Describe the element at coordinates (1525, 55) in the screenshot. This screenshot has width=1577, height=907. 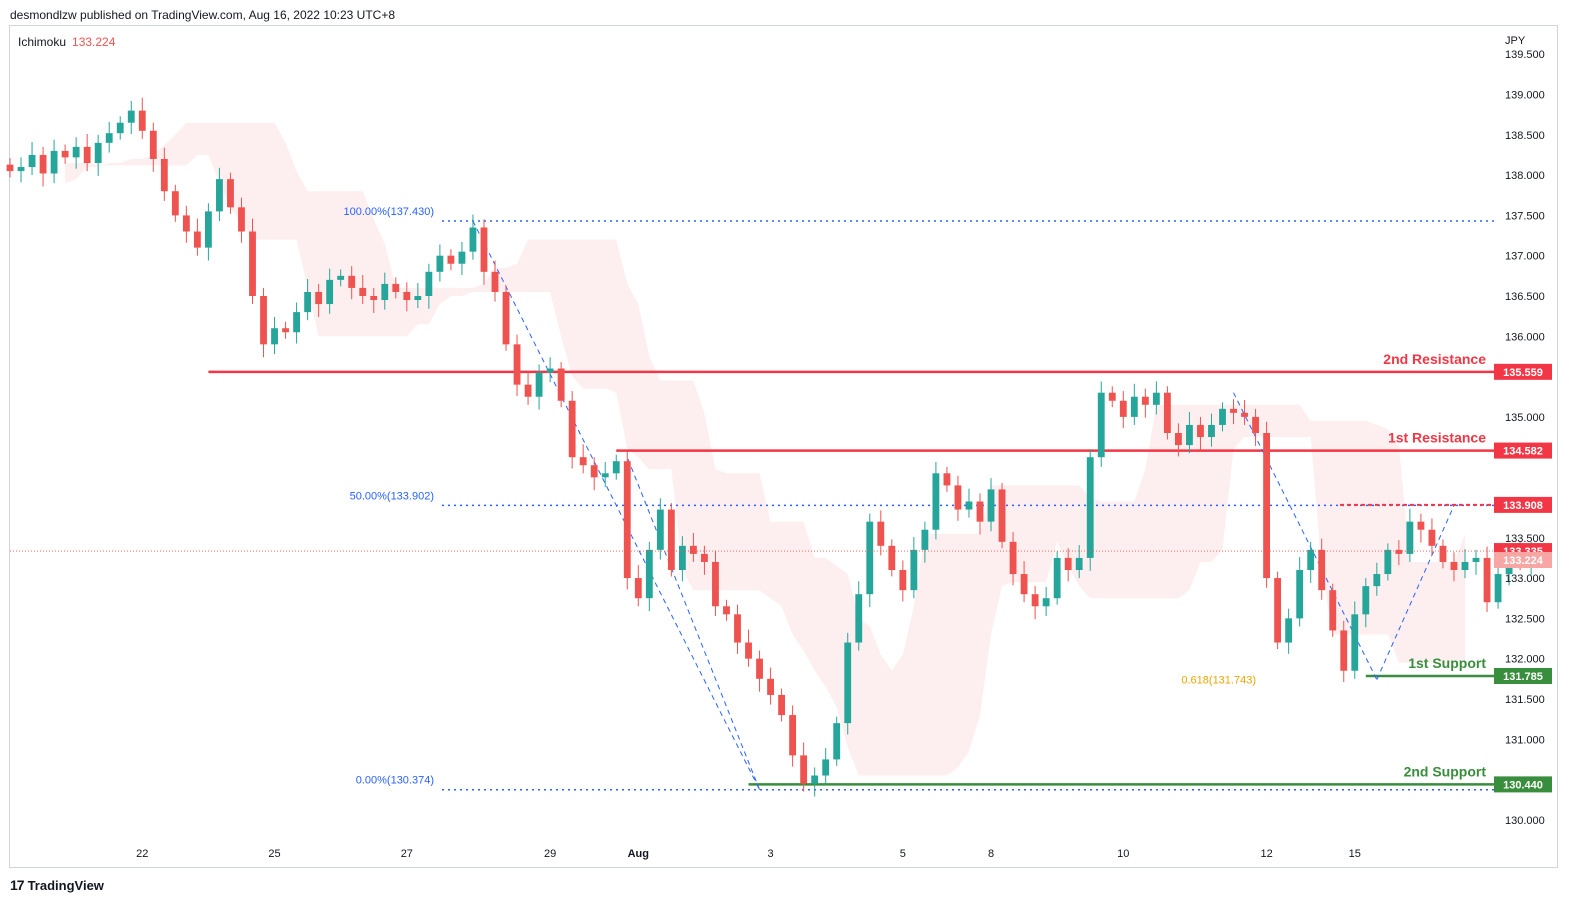
I see `y-tick-label: 139.500` at that location.